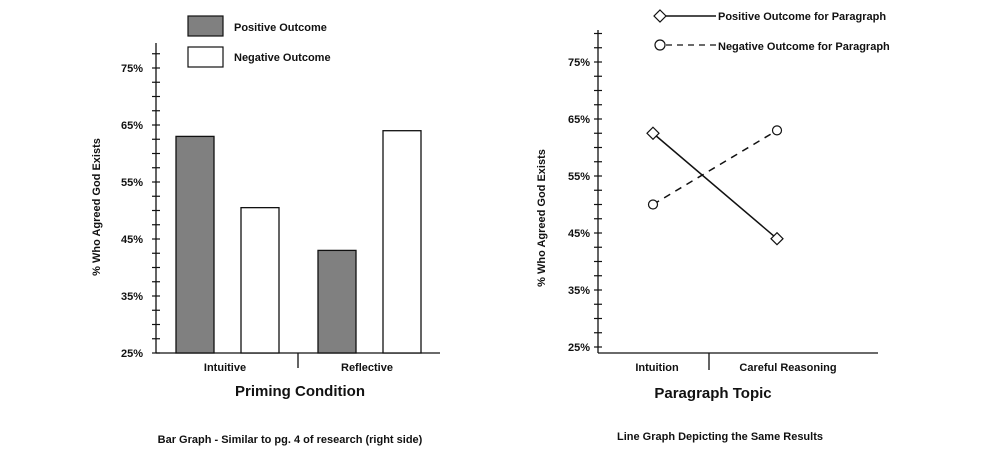  Describe the element at coordinates (660, 16) in the screenshot. I see `legend-marker-diamond` at that location.